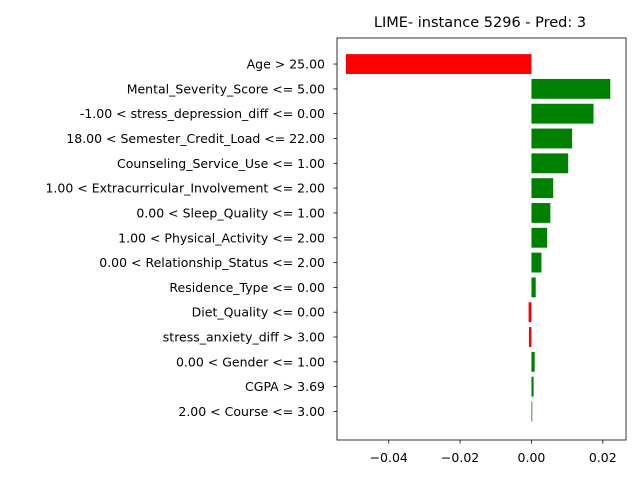 Image resolution: width=640 pixels, height=480 pixels. Describe the element at coordinates (389, 457) in the screenshot. I see `x-tick-label-0: −0.04` at that location.